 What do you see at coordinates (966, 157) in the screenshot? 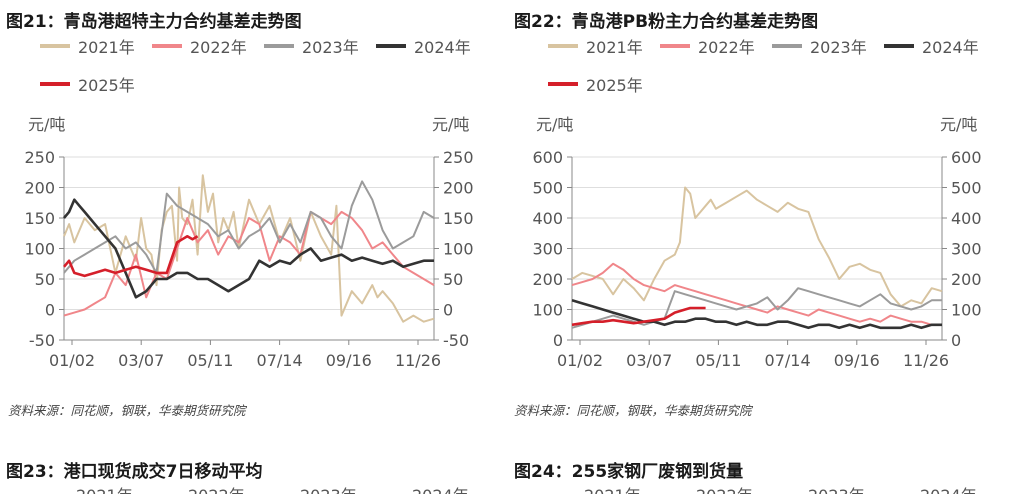
I see `y-tick-label-right: 600` at bounding box center [966, 157].